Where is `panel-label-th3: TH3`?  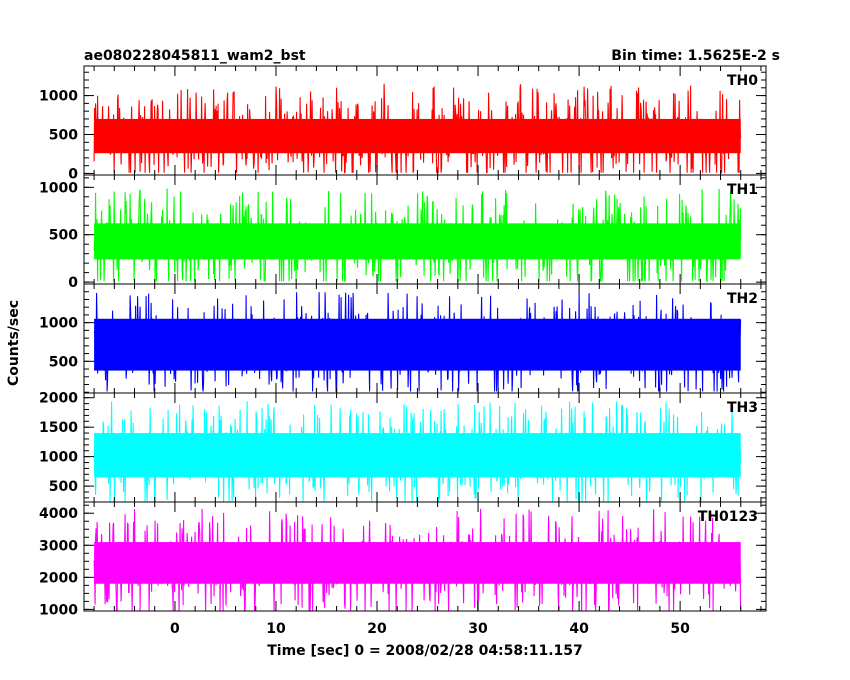 panel-label-th3: TH3 is located at coordinates (742, 408).